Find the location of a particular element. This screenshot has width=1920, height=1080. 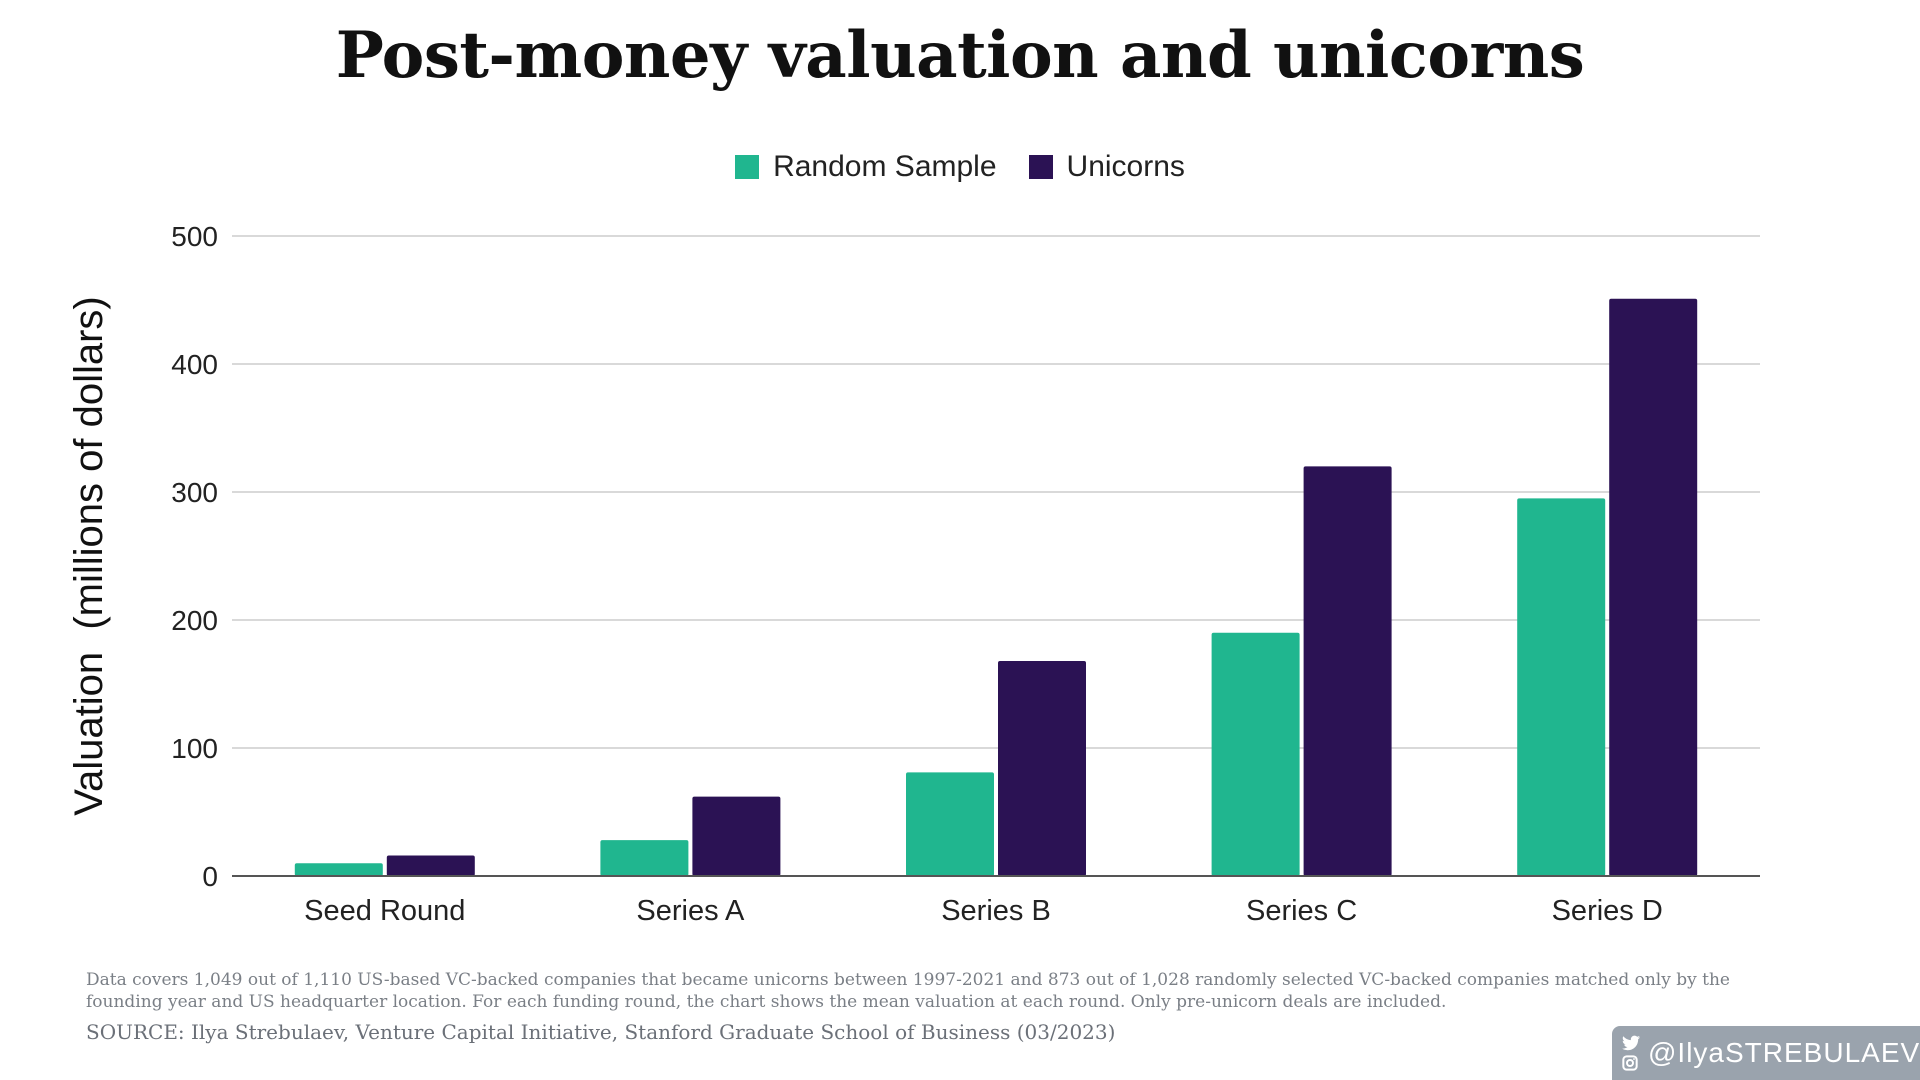

y-tick-label: 0 is located at coordinates (210, 876).